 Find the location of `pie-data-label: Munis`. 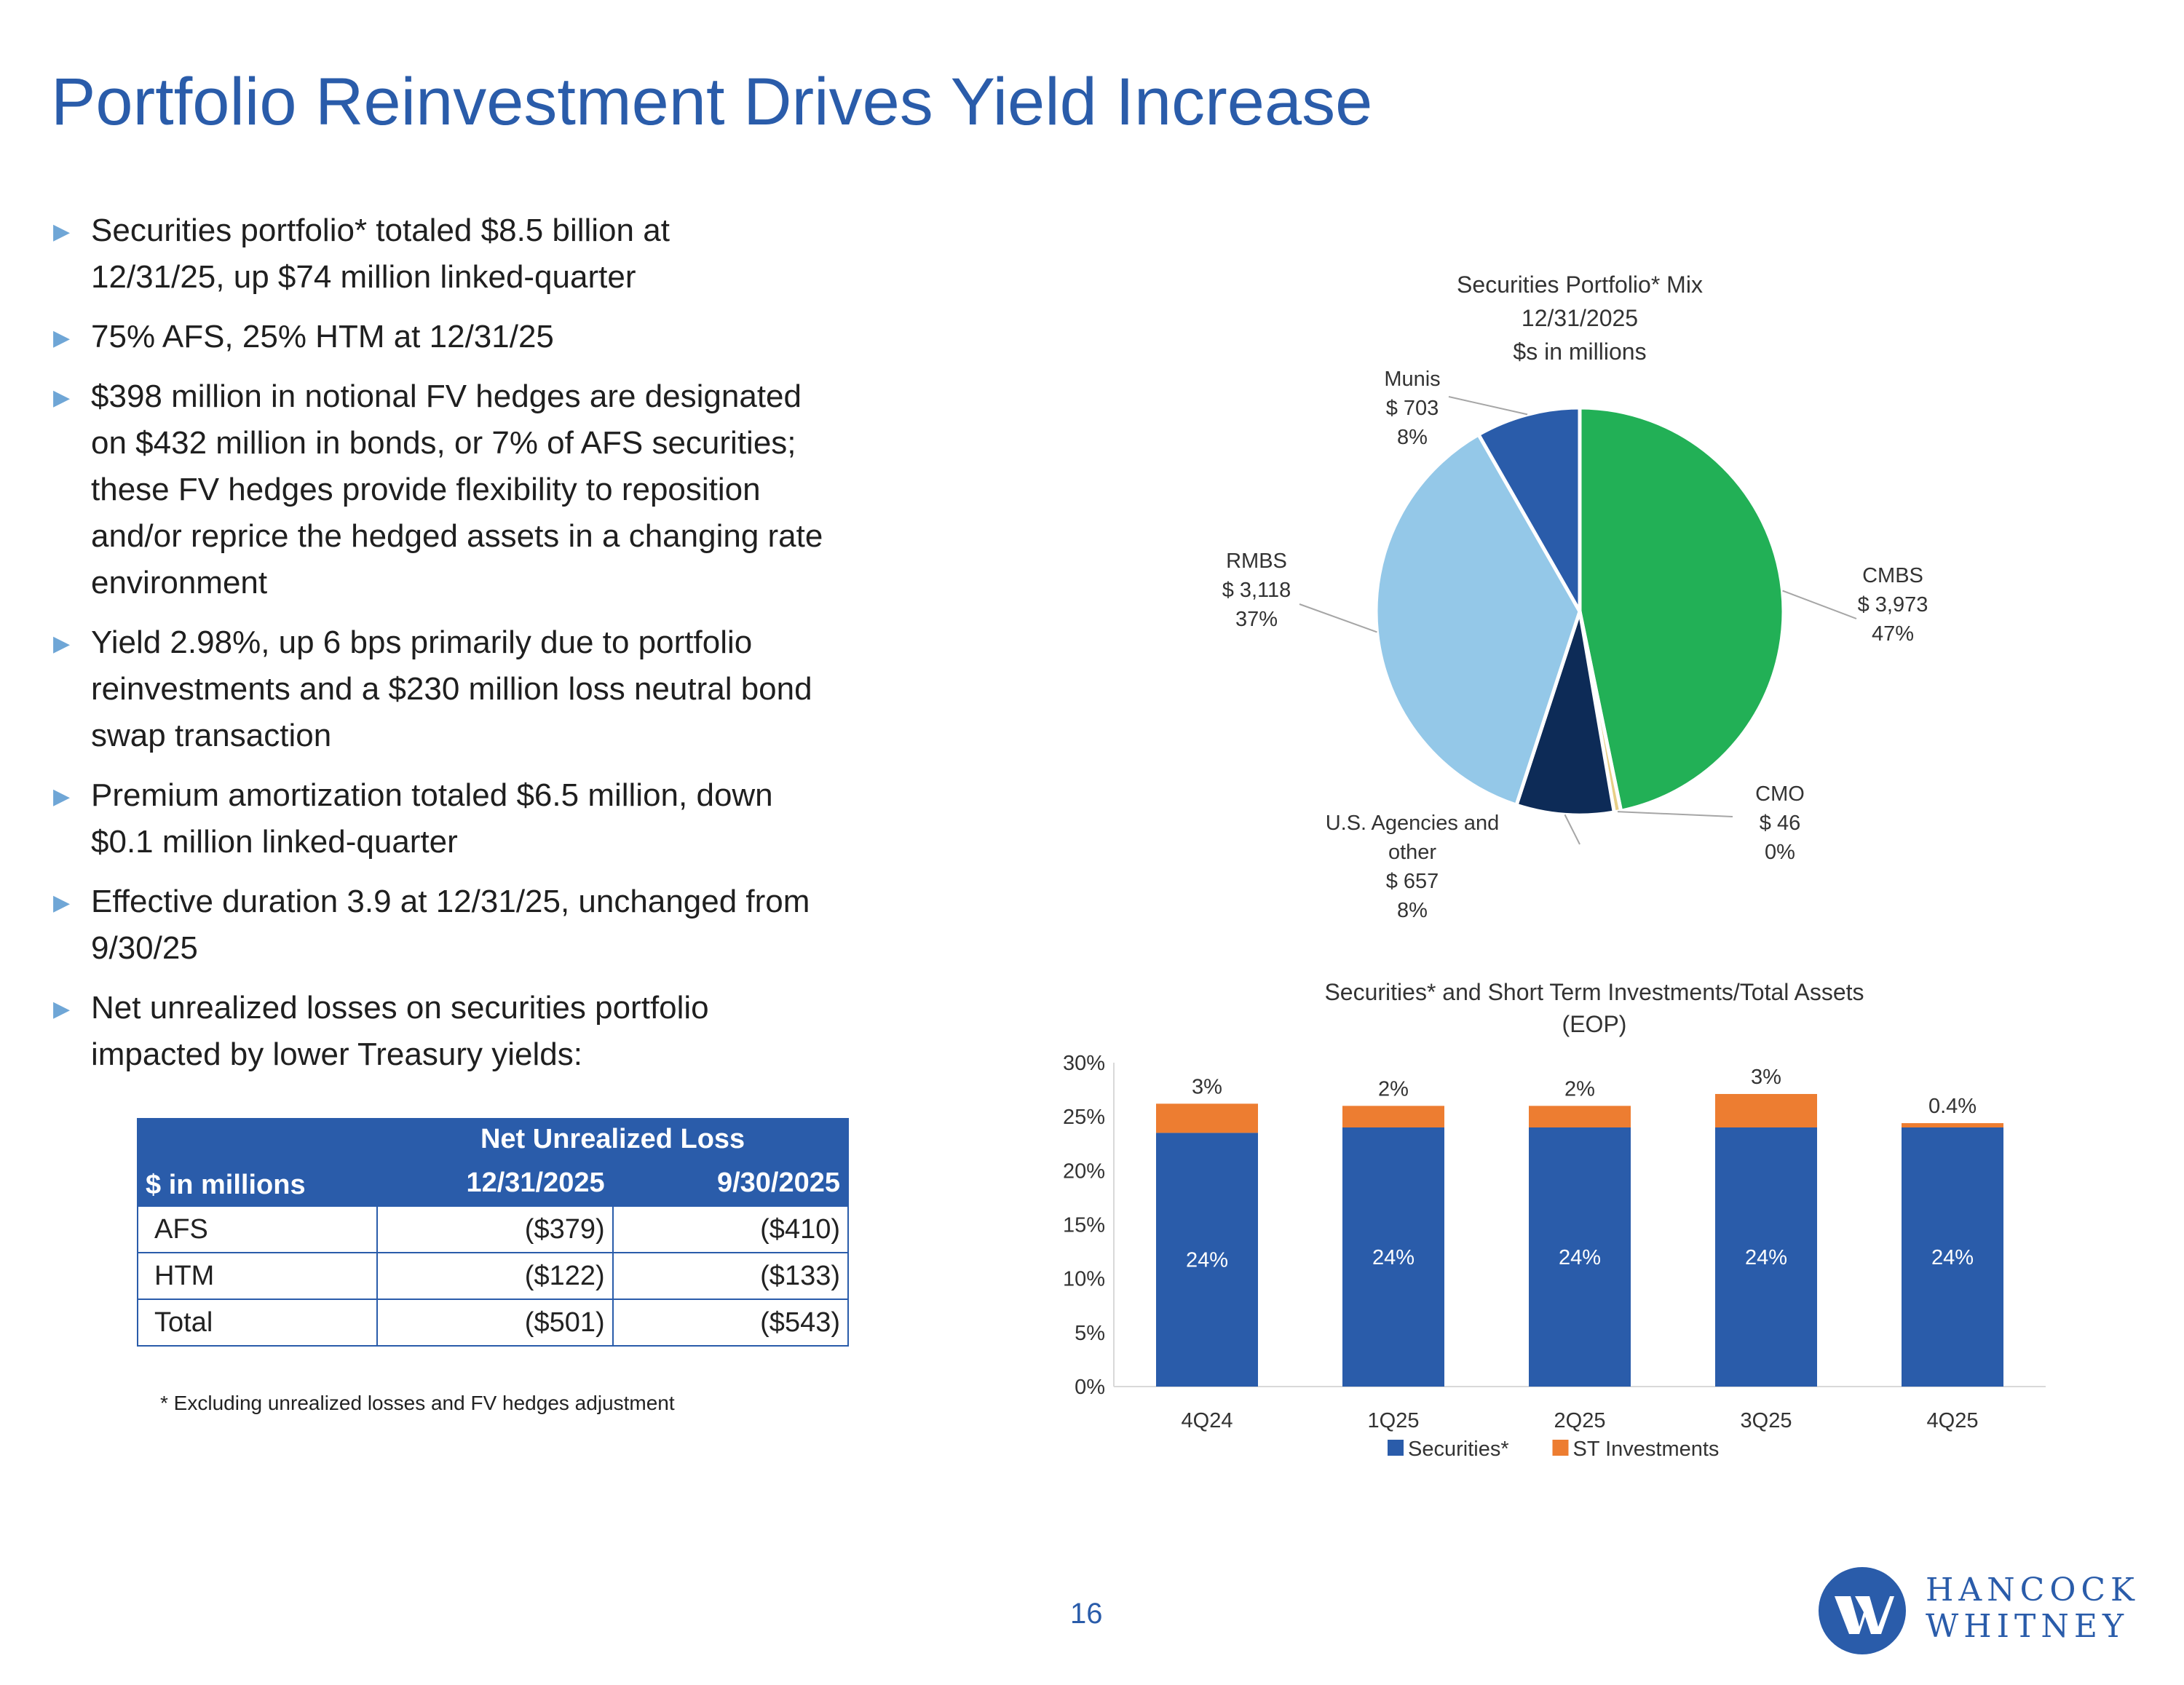

pie-data-label: Munis is located at coordinates (1412, 379).